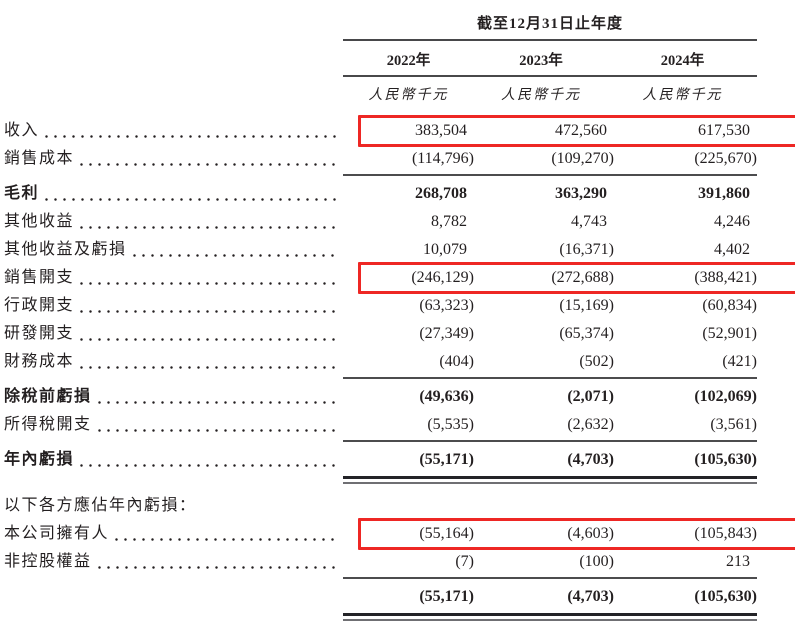  What do you see at coordinates (48, 424) in the screenshot?
I see `row-label: 所得稅開支` at bounding box center [48, 424].